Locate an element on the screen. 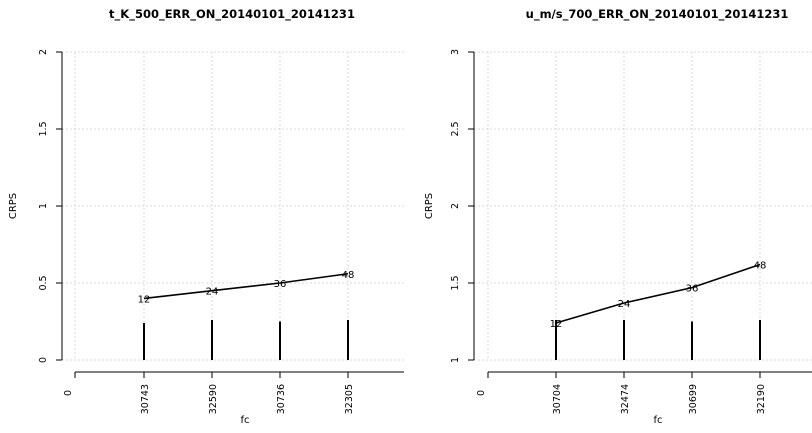  panel2-x-category-label: 30704 is located at coordinates (557, 399).